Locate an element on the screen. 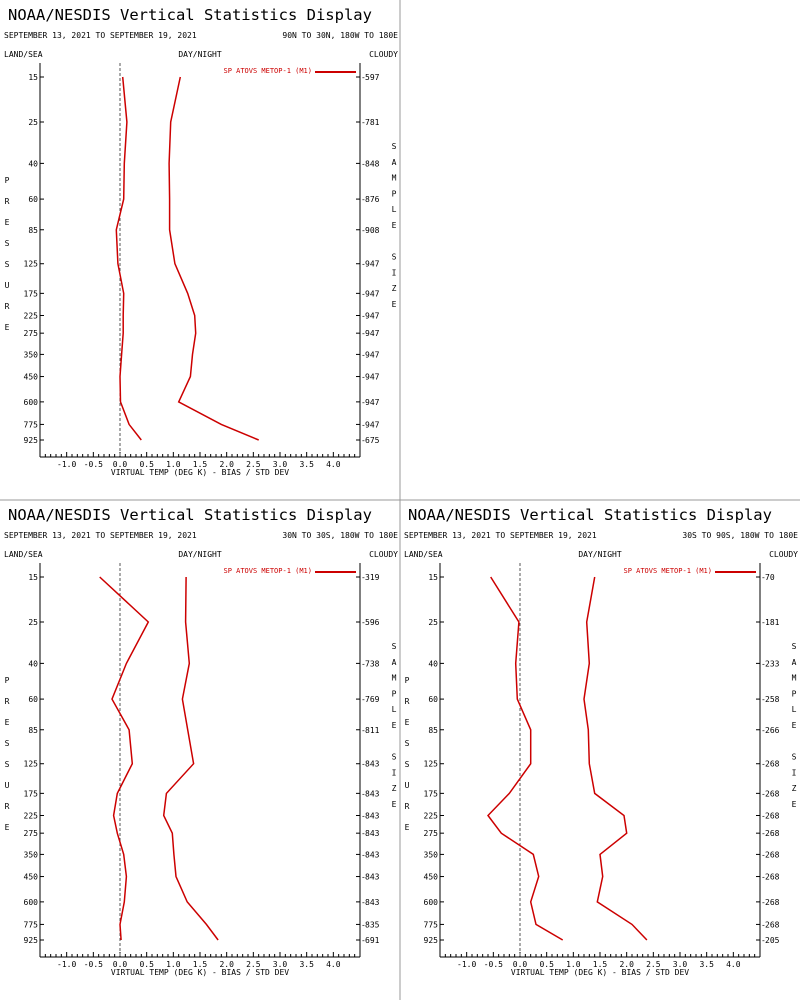 The height and width of the screenshot is (1000, 800). sample-size-label: 947 is located at coordinates (372, 333).